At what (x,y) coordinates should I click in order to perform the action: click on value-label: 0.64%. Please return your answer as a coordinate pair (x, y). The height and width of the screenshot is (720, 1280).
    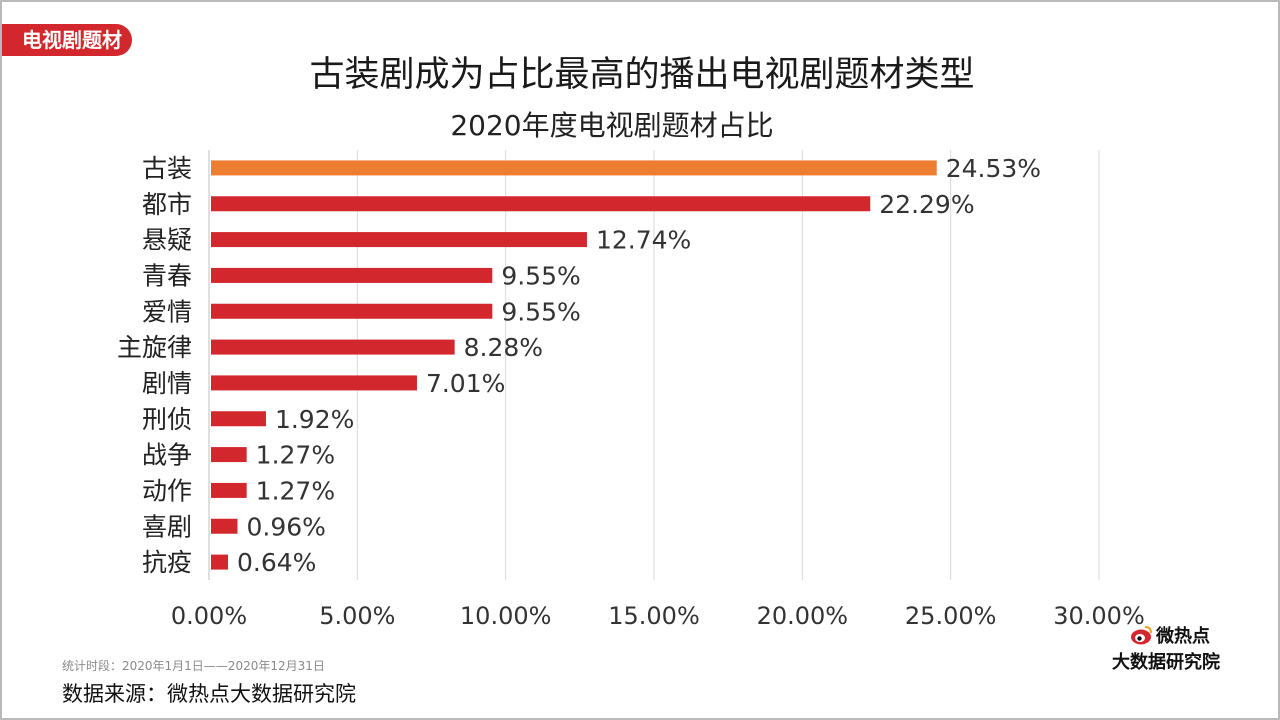
    Looking at the image, I should click on (276, 562).